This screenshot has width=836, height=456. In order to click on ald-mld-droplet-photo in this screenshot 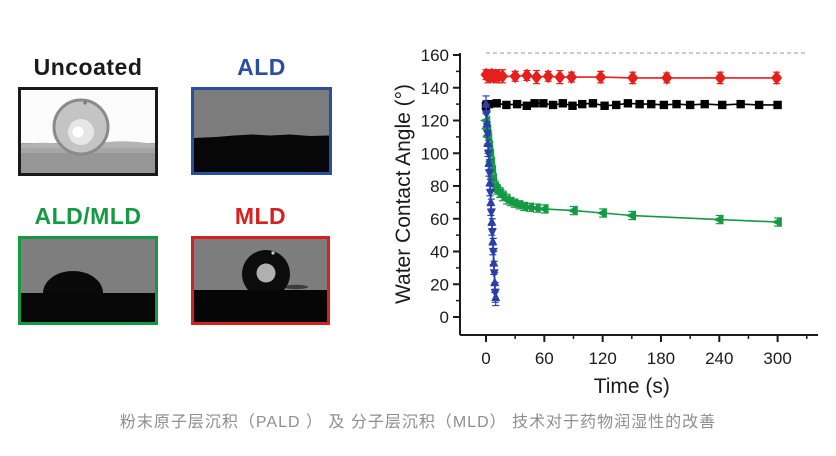, I will do `click(88, 280)`.